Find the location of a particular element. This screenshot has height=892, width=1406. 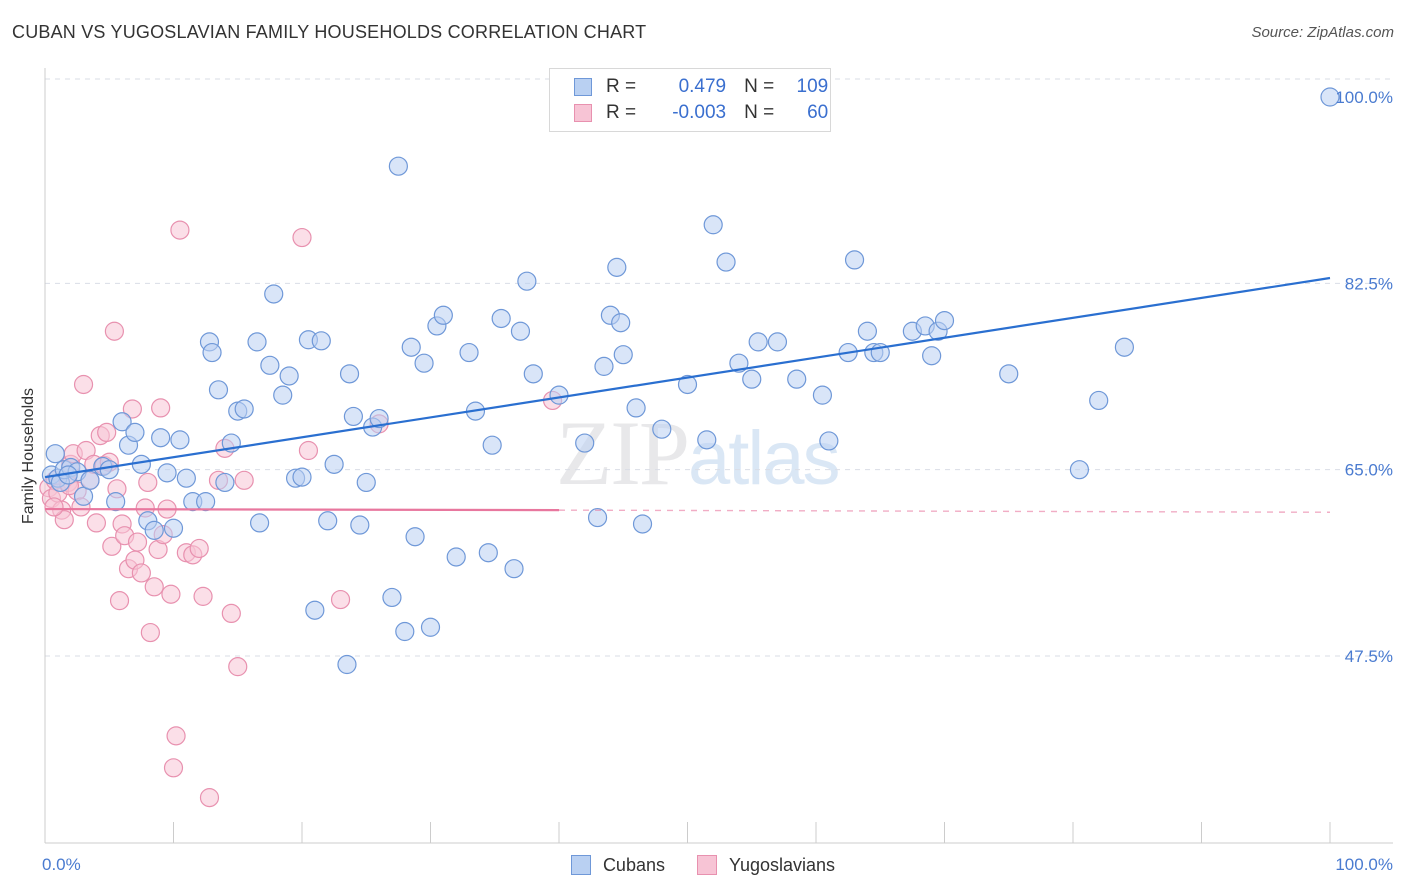

yugoslavians-trend-extension is located at coordinates (944, 511).